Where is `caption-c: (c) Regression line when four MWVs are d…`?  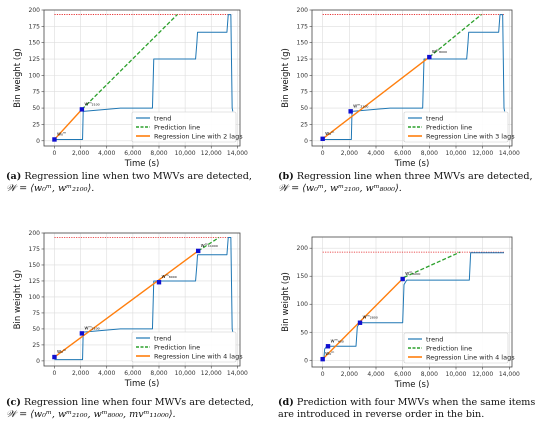
caption-c: (c) Regression line when four MWVs are d… is located at coordinates (141, 408).